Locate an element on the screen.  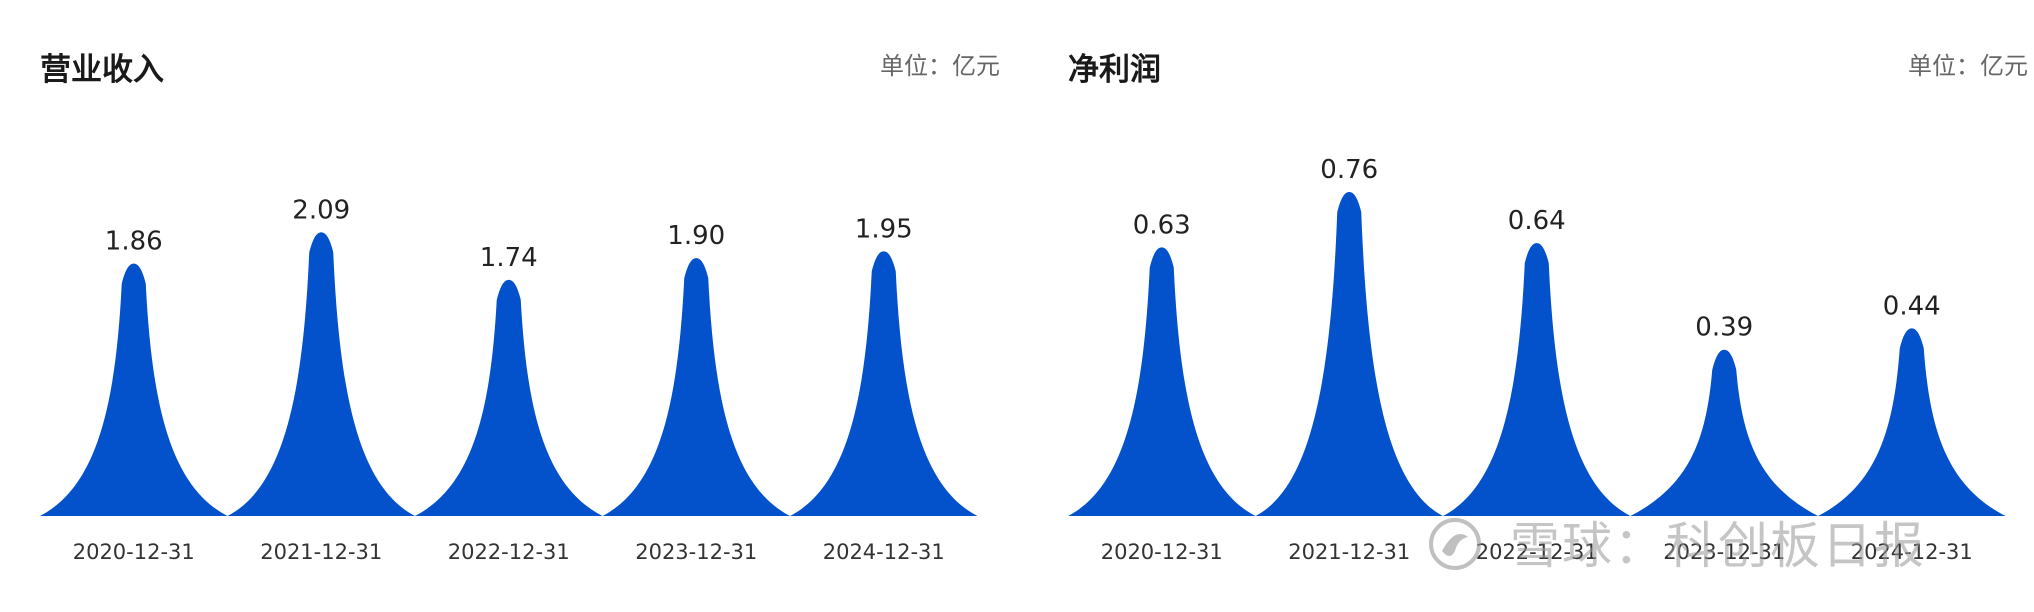
value-label: 0.64 is located at coordinates (1537, 221).